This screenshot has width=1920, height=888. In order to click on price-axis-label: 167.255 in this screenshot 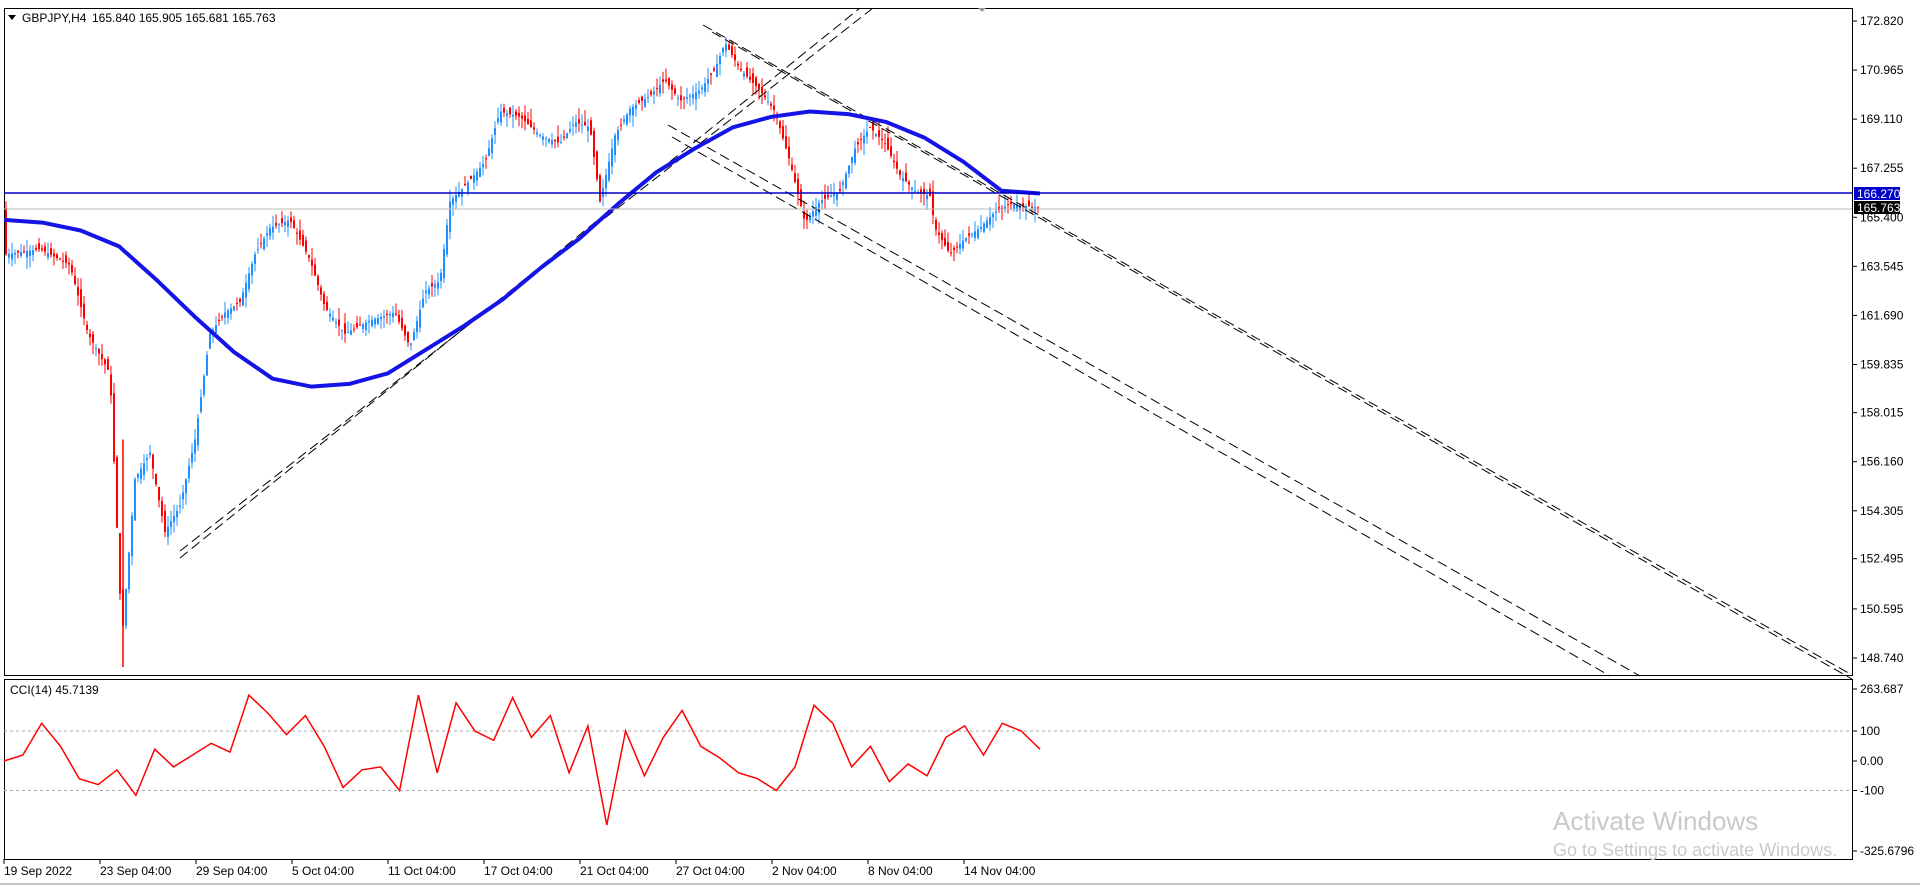, I will do `click(1882, 168)`.